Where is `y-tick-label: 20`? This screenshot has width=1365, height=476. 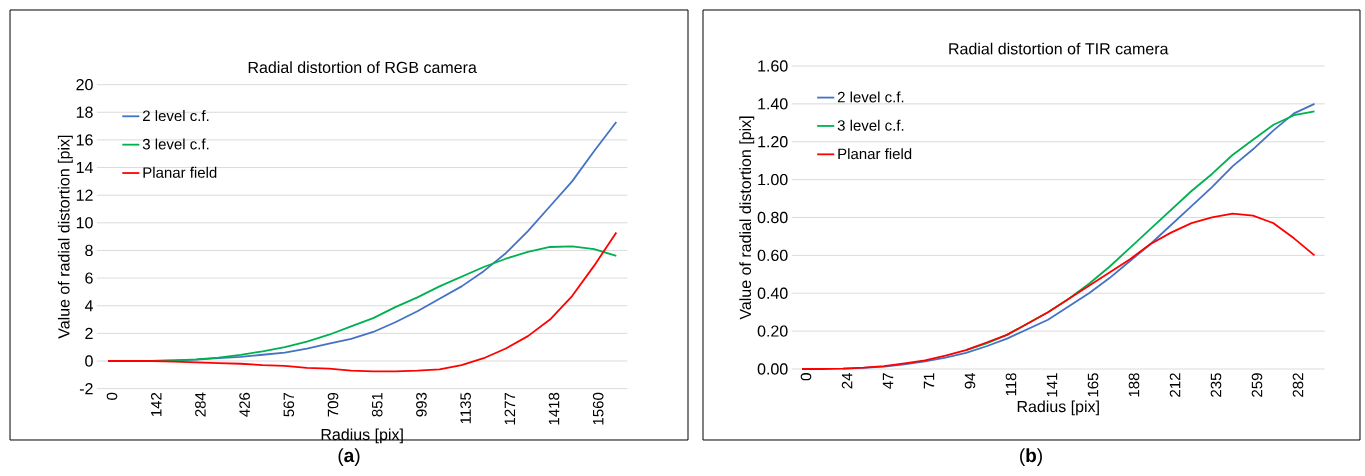 y-tick-label: 20 is located at coordinates (84, 84).